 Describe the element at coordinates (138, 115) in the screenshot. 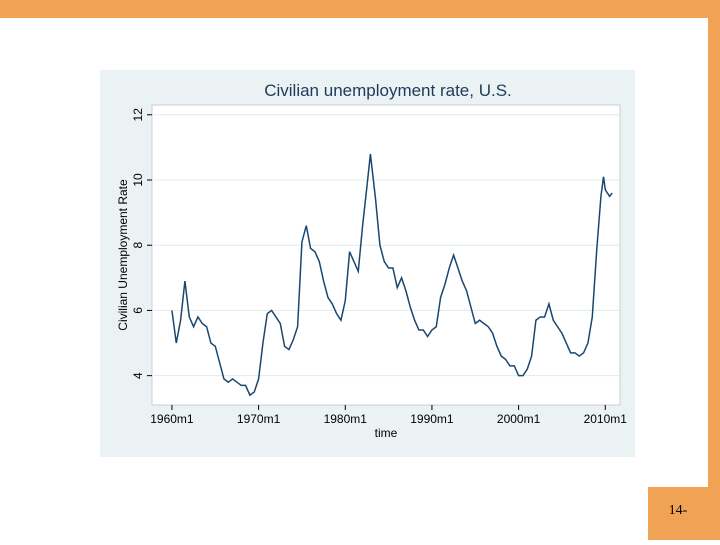

I see `y-tick-label: 12` at that location.